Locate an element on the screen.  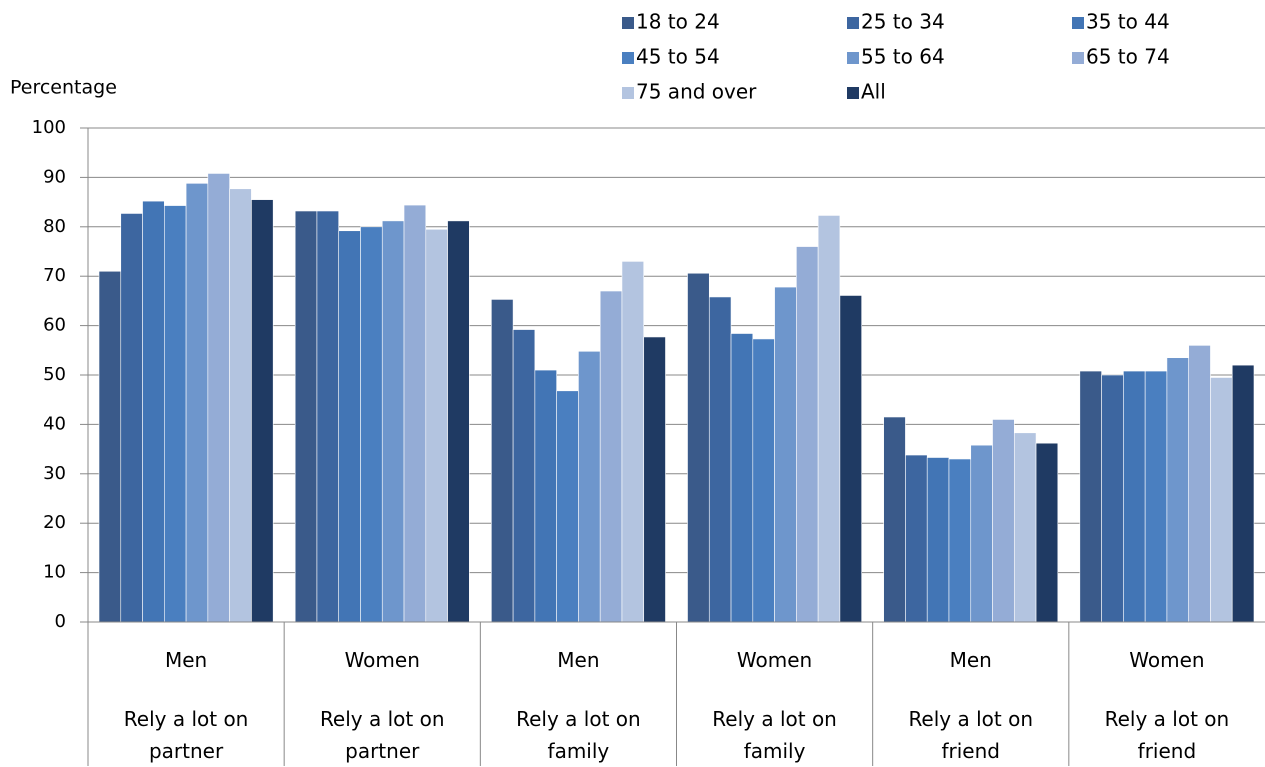
legend-label: 55 to 64 is located at coordinates (903, 57).